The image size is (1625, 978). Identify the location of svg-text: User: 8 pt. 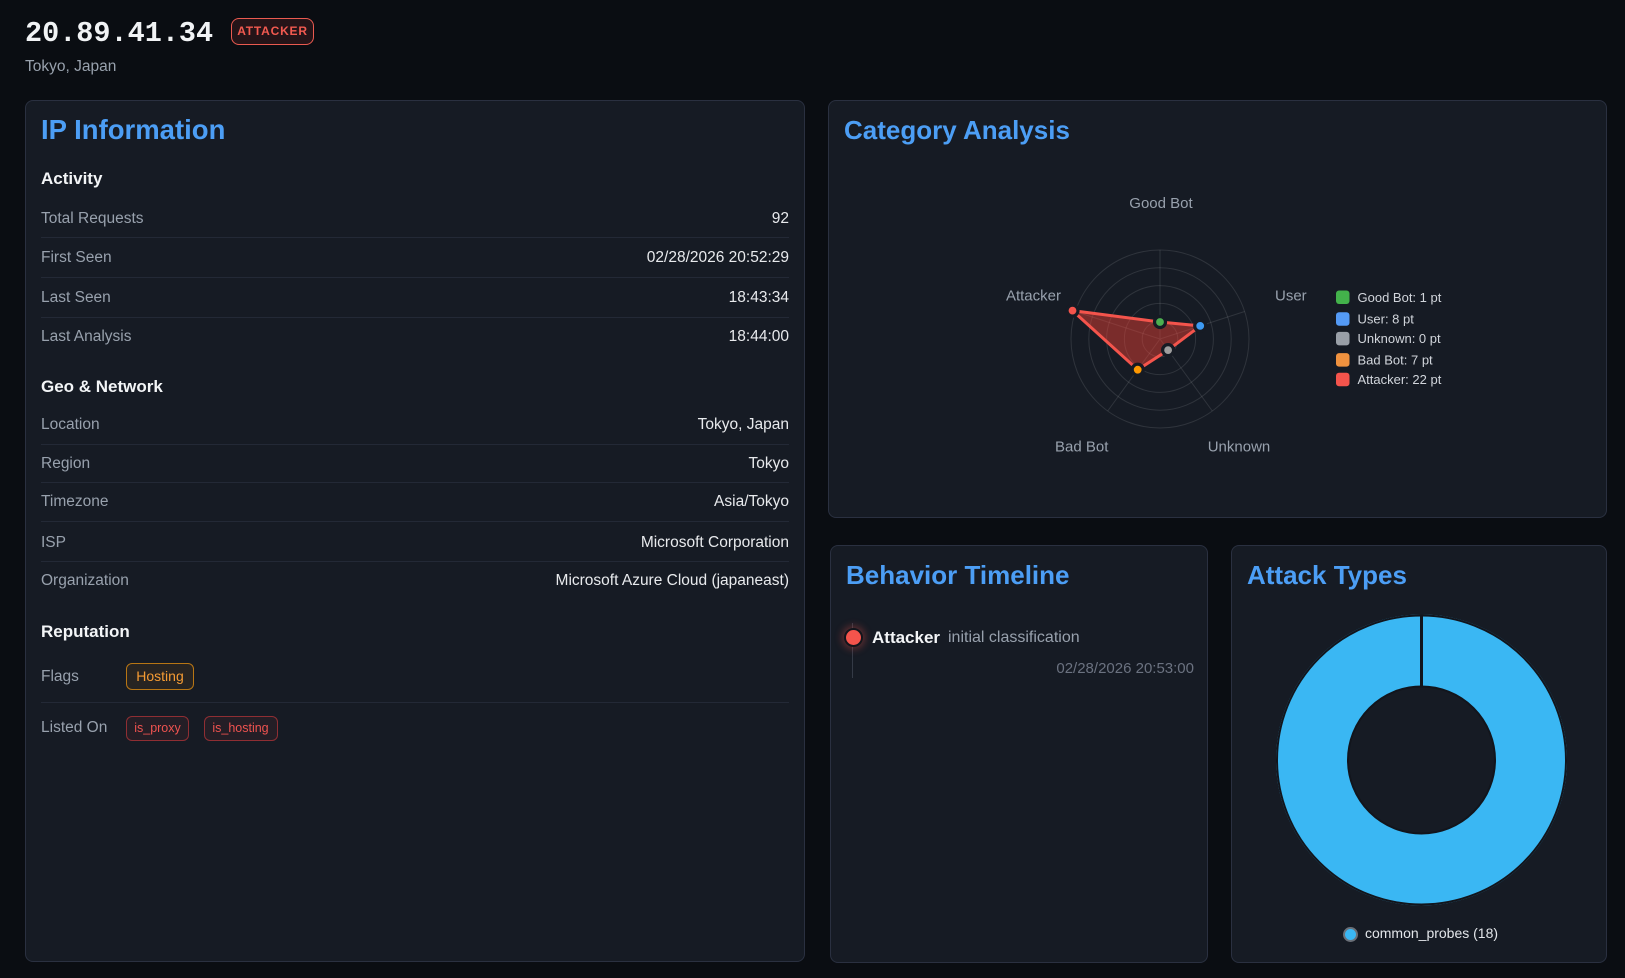
(1386, 319).